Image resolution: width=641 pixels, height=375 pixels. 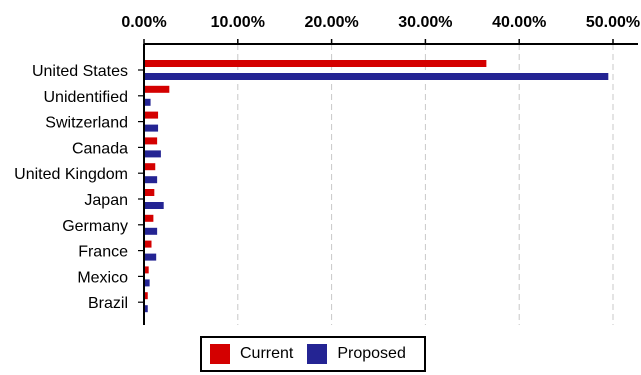 What do you see at coordinates (86, 123) in the screenshot?
I see `category-label: Switzerland` at bounding box center [86, 123].